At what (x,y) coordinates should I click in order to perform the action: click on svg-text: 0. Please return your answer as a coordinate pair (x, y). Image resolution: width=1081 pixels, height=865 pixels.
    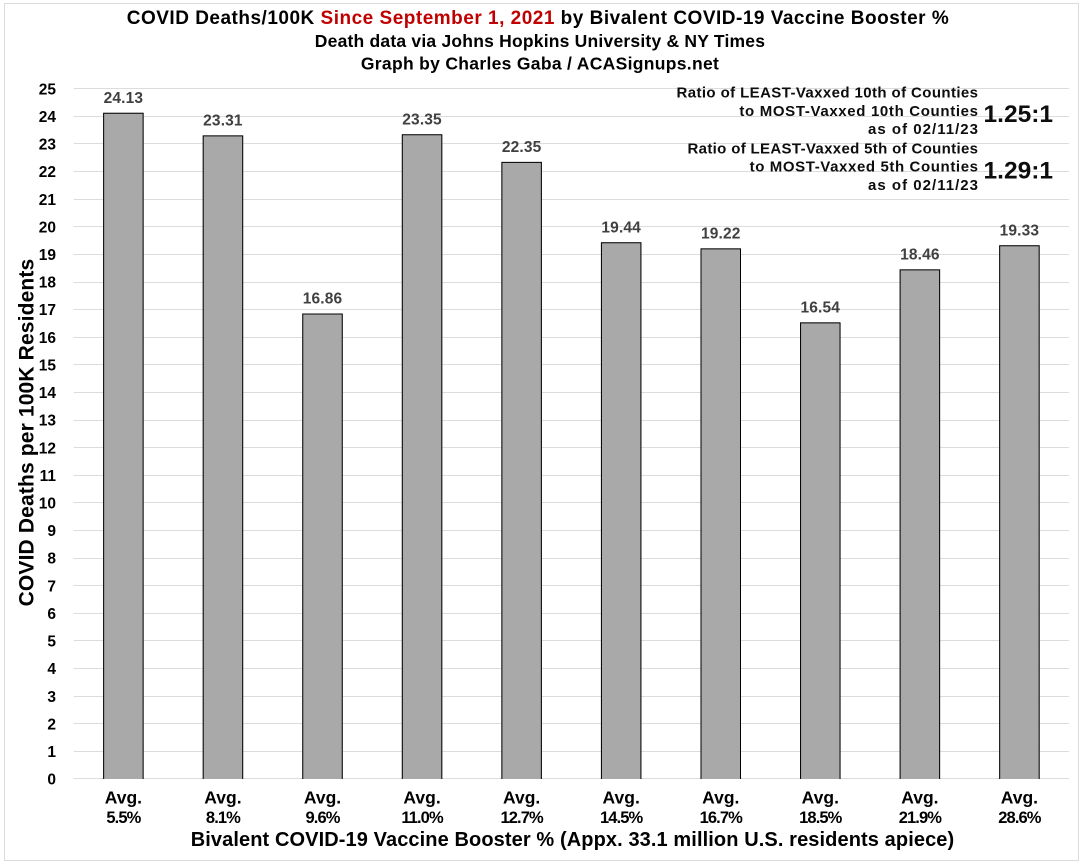
    Looking at the image, I should click on (51, 780).